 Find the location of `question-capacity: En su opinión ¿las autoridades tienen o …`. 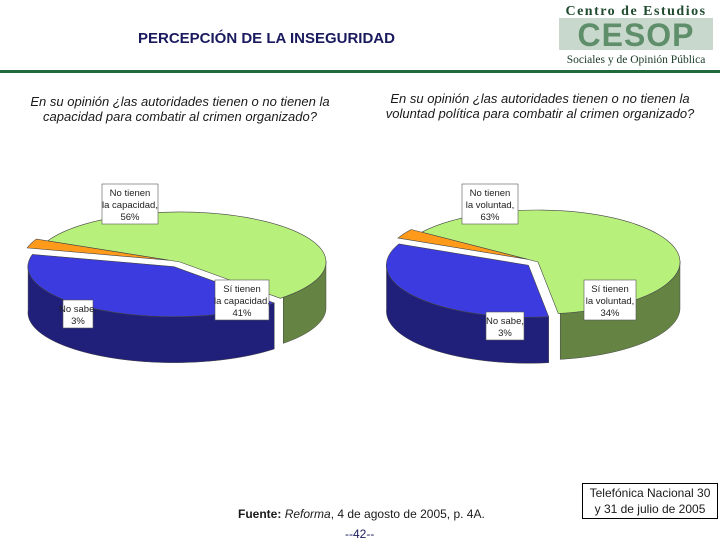

question-capacity: En su opinión ¿las autoridades tienen o … is located at coordinates (180, 109).